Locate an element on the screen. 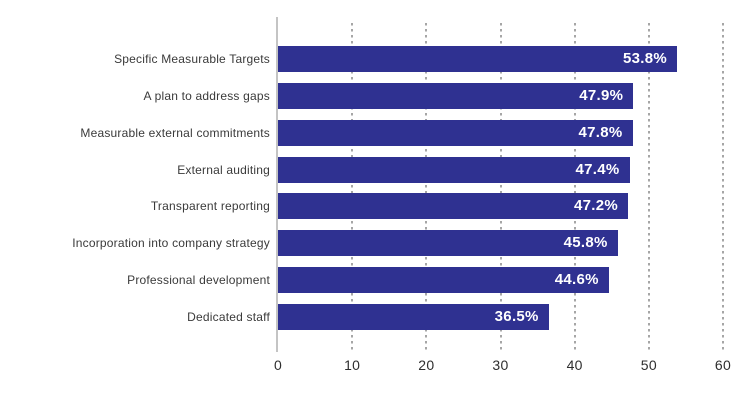  category-label: Measurable external commitments is located at coordinates (175, 132).